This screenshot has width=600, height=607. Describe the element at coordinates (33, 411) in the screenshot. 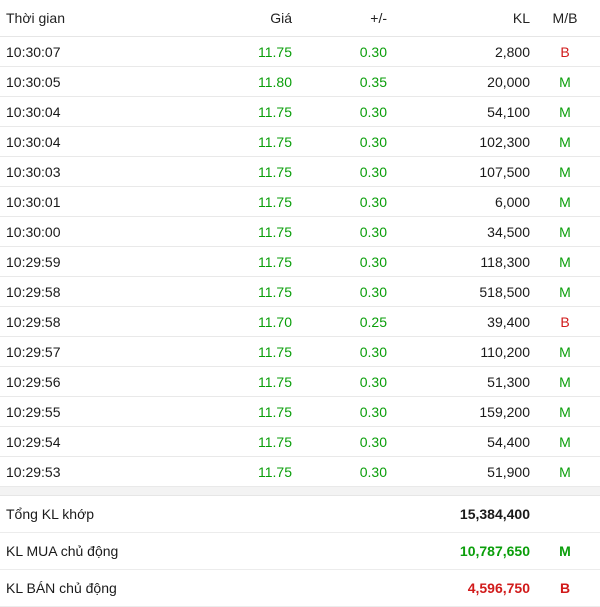

I see `cell-time: 10:29:55` at that location.